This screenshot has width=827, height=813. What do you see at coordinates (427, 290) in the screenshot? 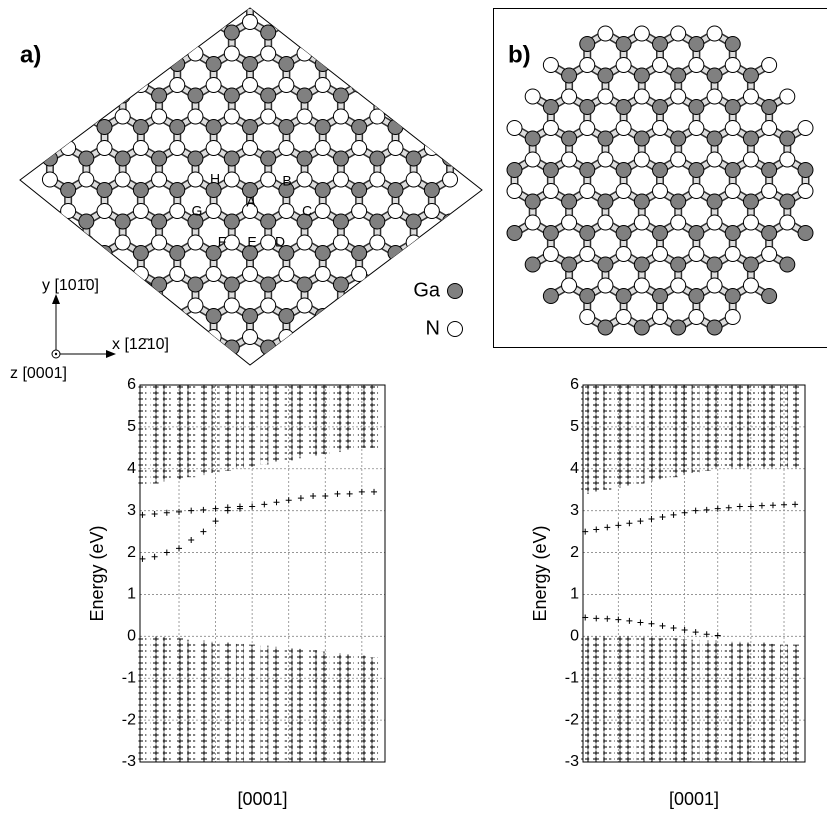
I see `legend-label: Ga` at bounding box center [427, 290].